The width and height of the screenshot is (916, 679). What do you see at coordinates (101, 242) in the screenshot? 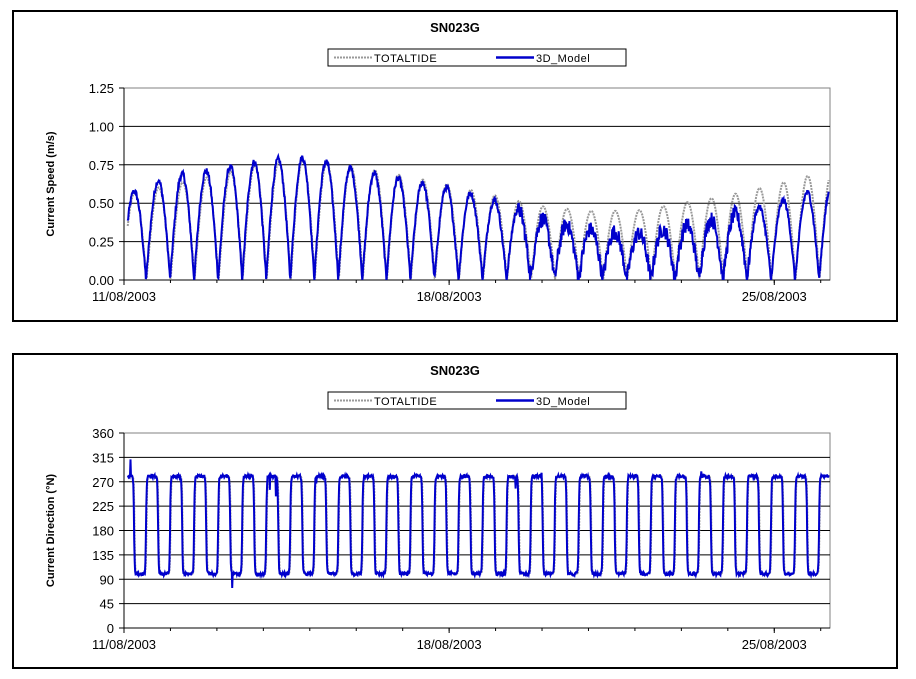
I see `y-tick-label: 0.25` at bounding box center [101, 242].